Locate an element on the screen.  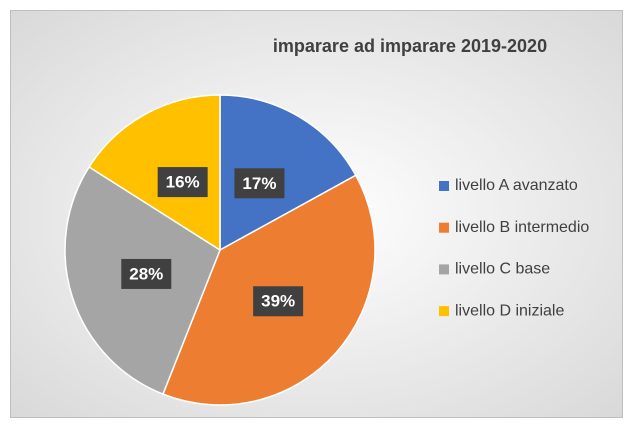
data-label: 28% is located at coordinates (146, 273).